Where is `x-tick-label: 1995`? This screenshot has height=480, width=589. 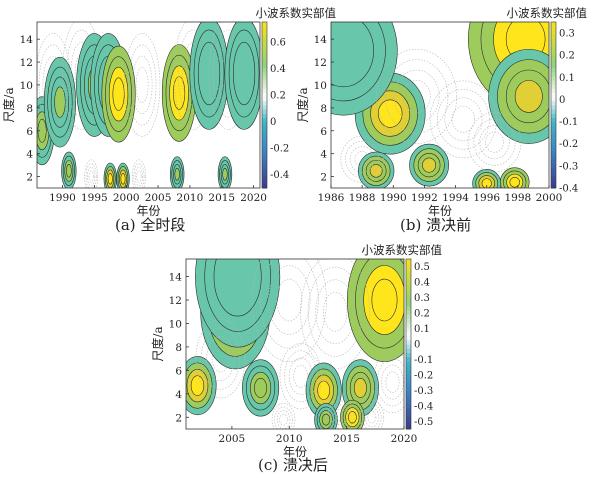
x-tick-label: 1995 is located at coordinates (94, 198).